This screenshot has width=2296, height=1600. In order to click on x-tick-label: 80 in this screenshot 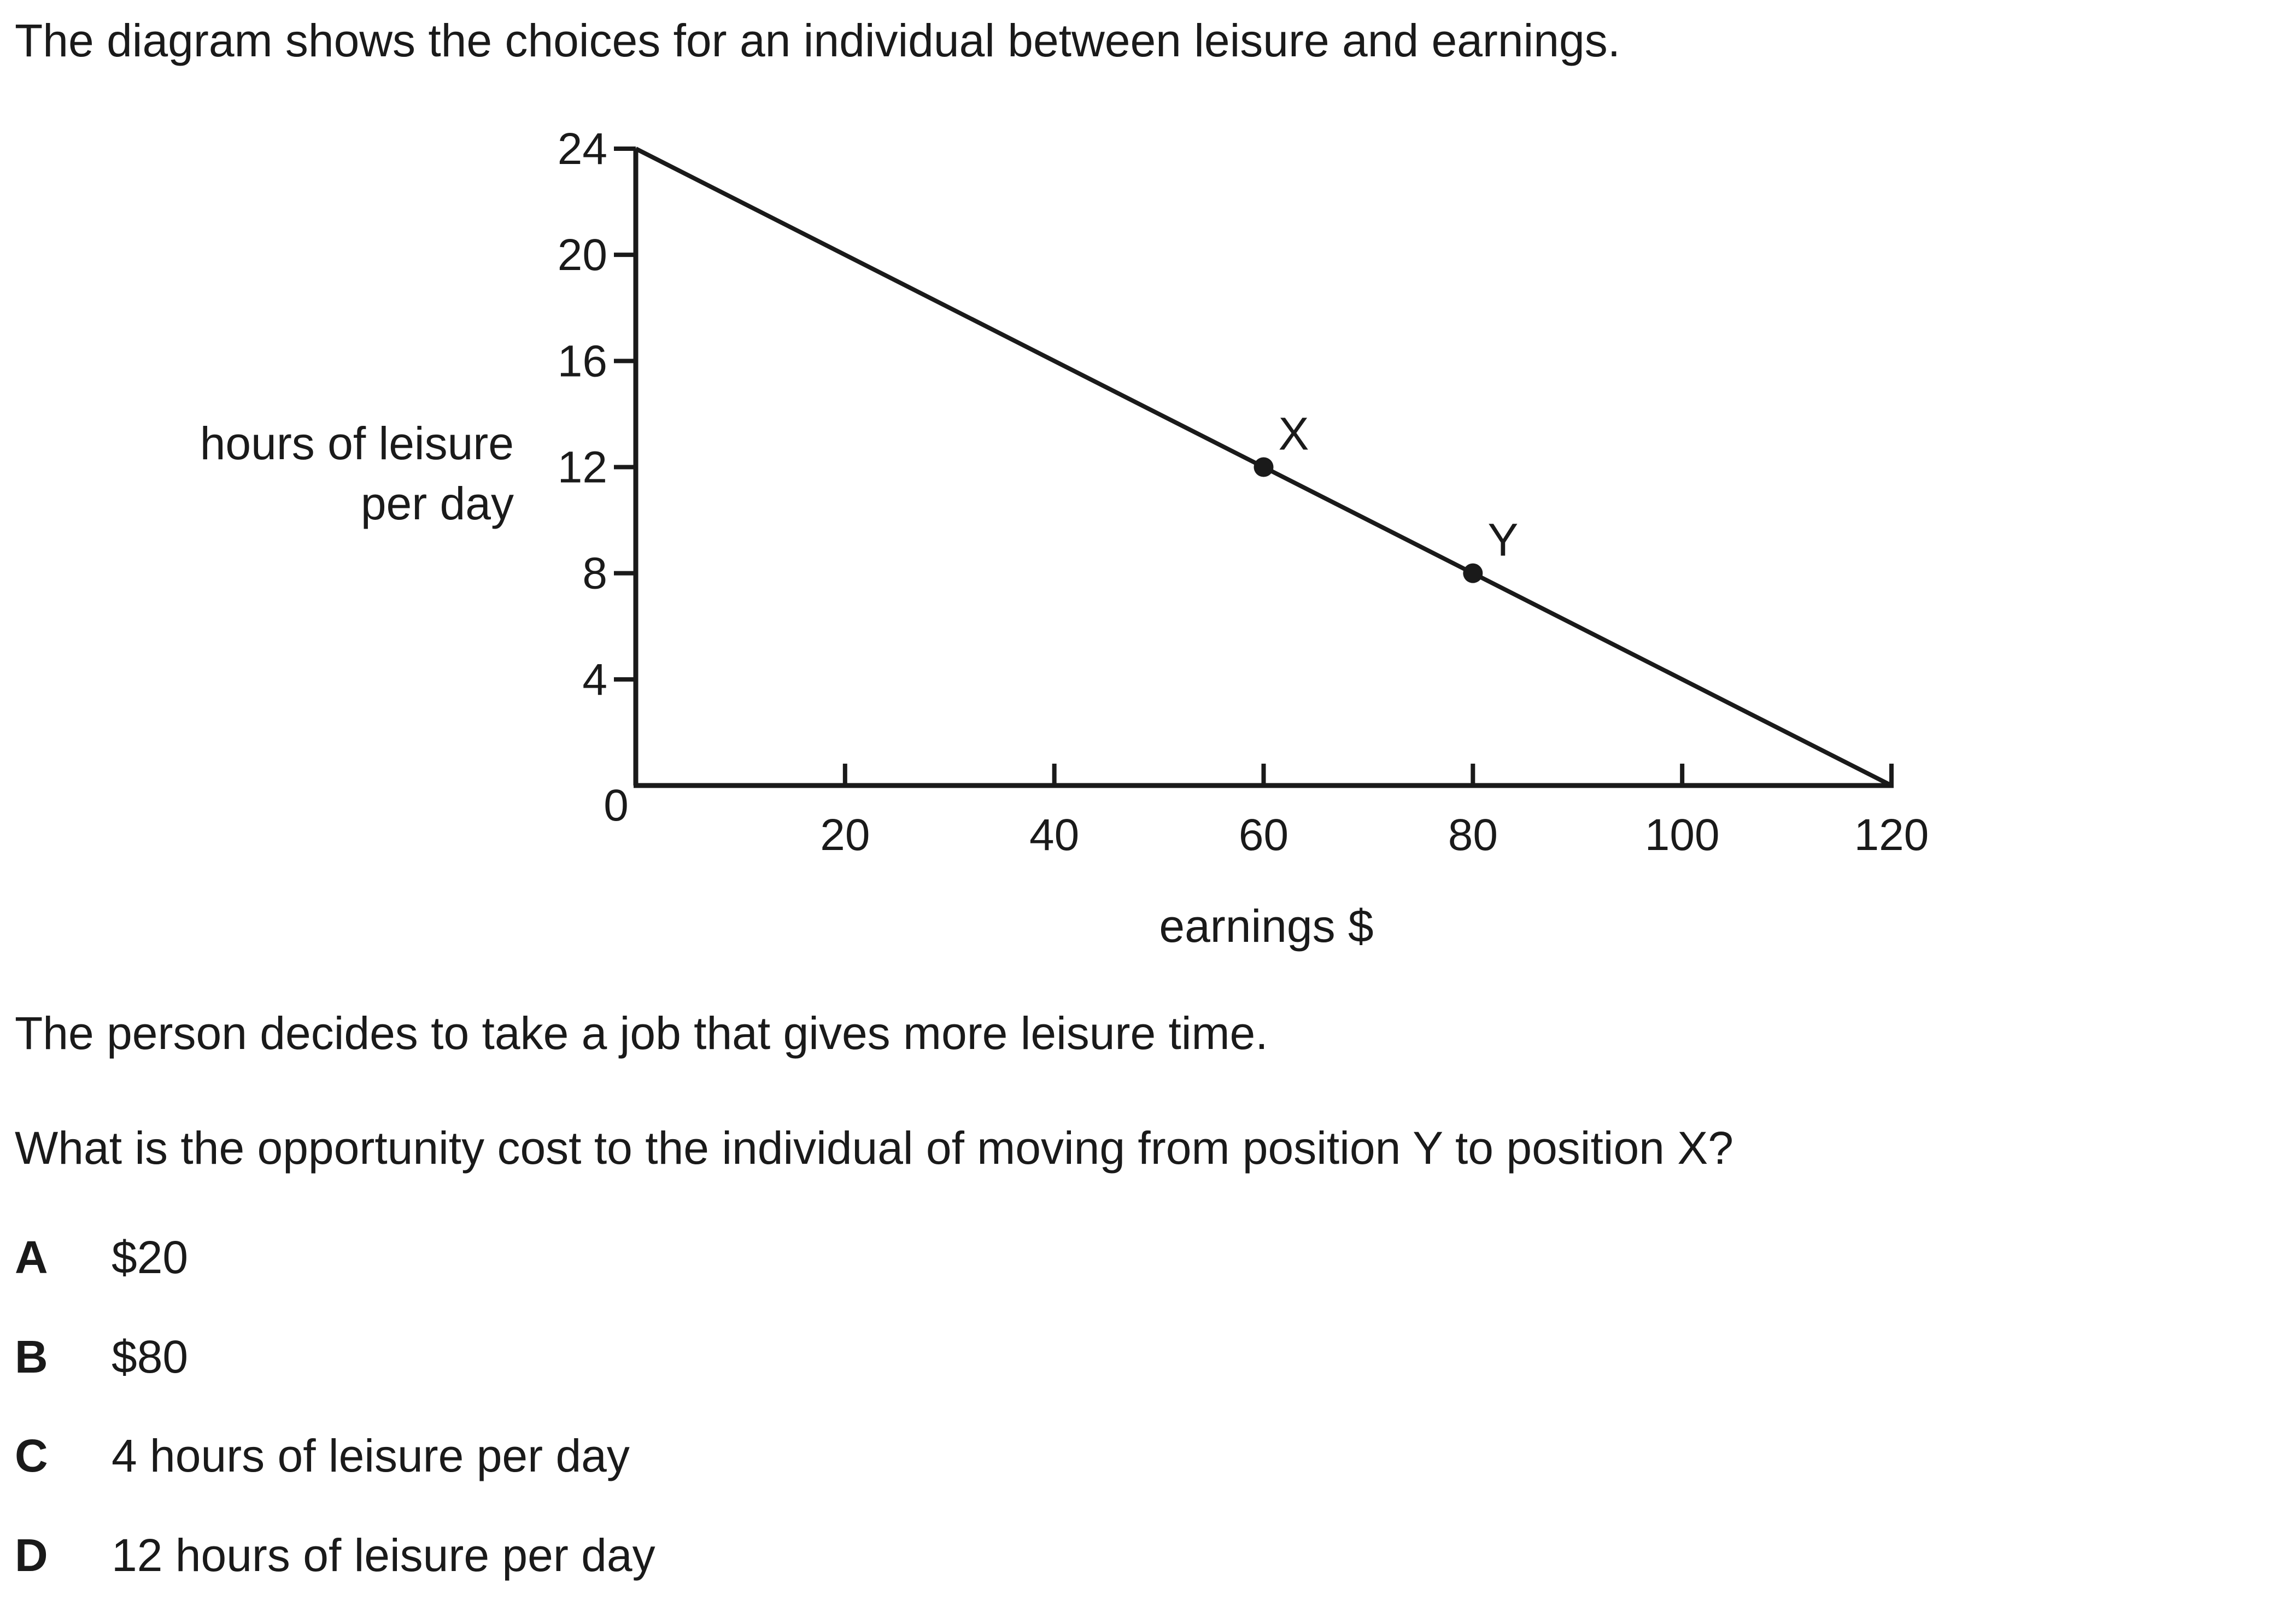, I will do `click(1473, 835)`.